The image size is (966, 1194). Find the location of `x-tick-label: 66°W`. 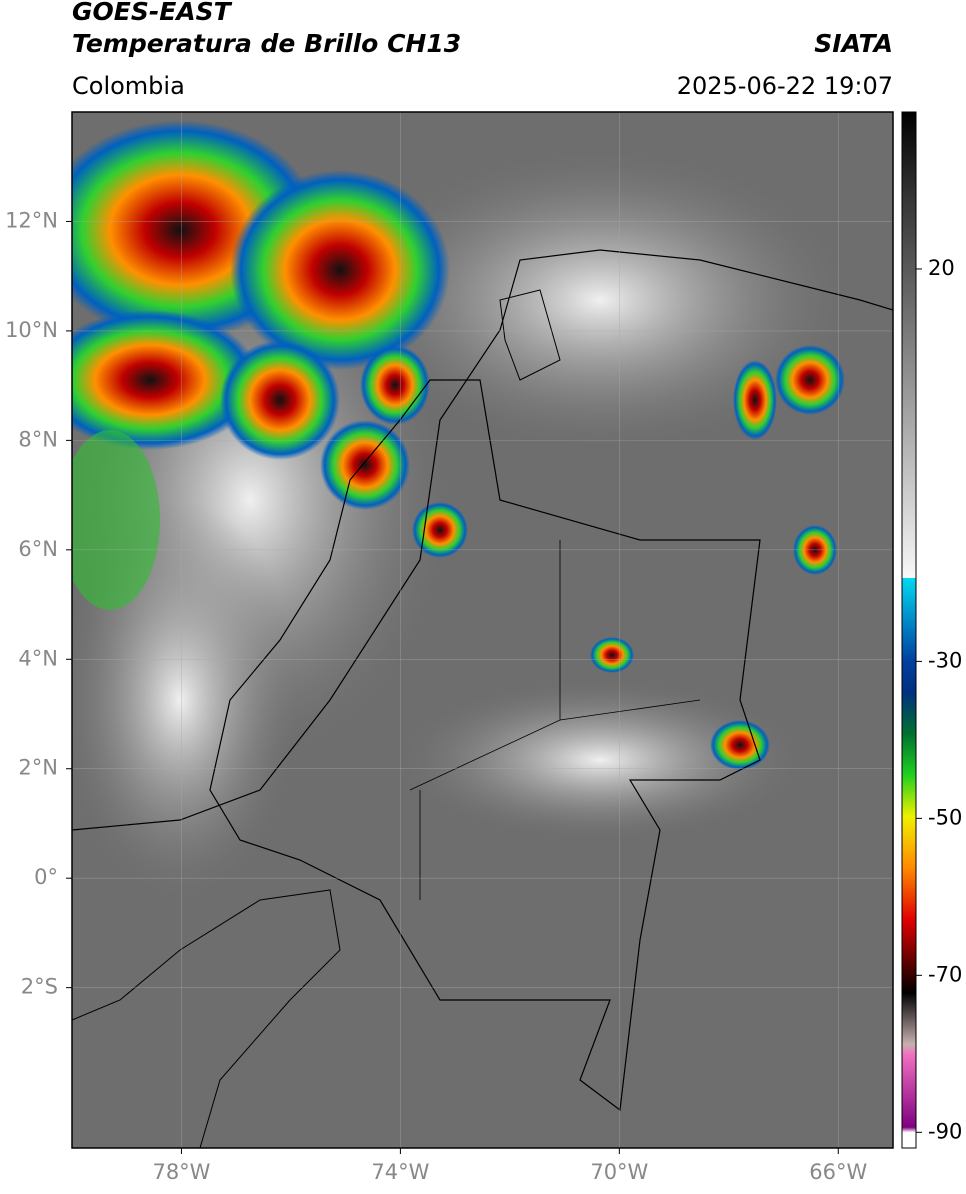

x-tick-label: 66°W is located at coordinates (838, 1172).